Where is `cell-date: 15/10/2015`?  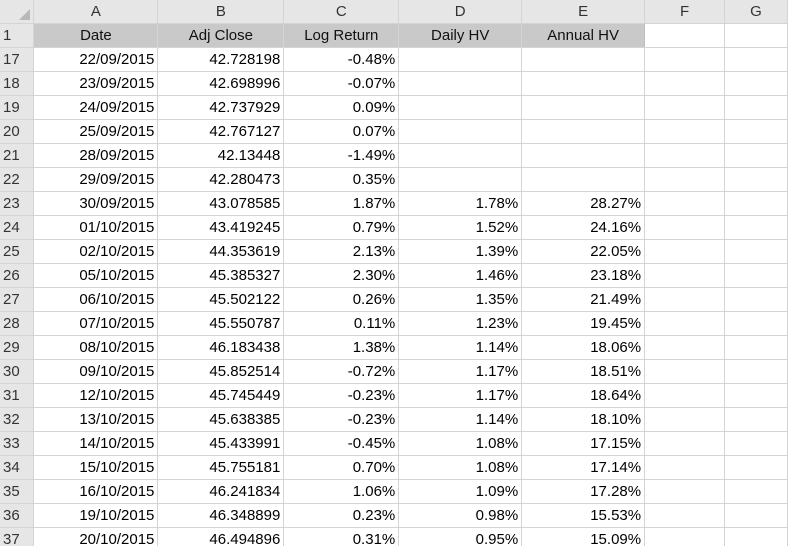 cell-date: 15/10/2015 is located at coordinates (96, 467).